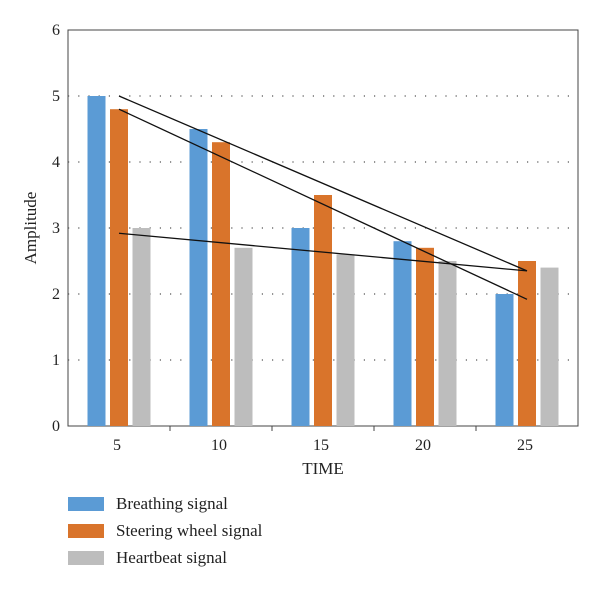 The width and height of the screenshot is (600, 589). I want to click on y-tick-label: 4, so click(56, 162).